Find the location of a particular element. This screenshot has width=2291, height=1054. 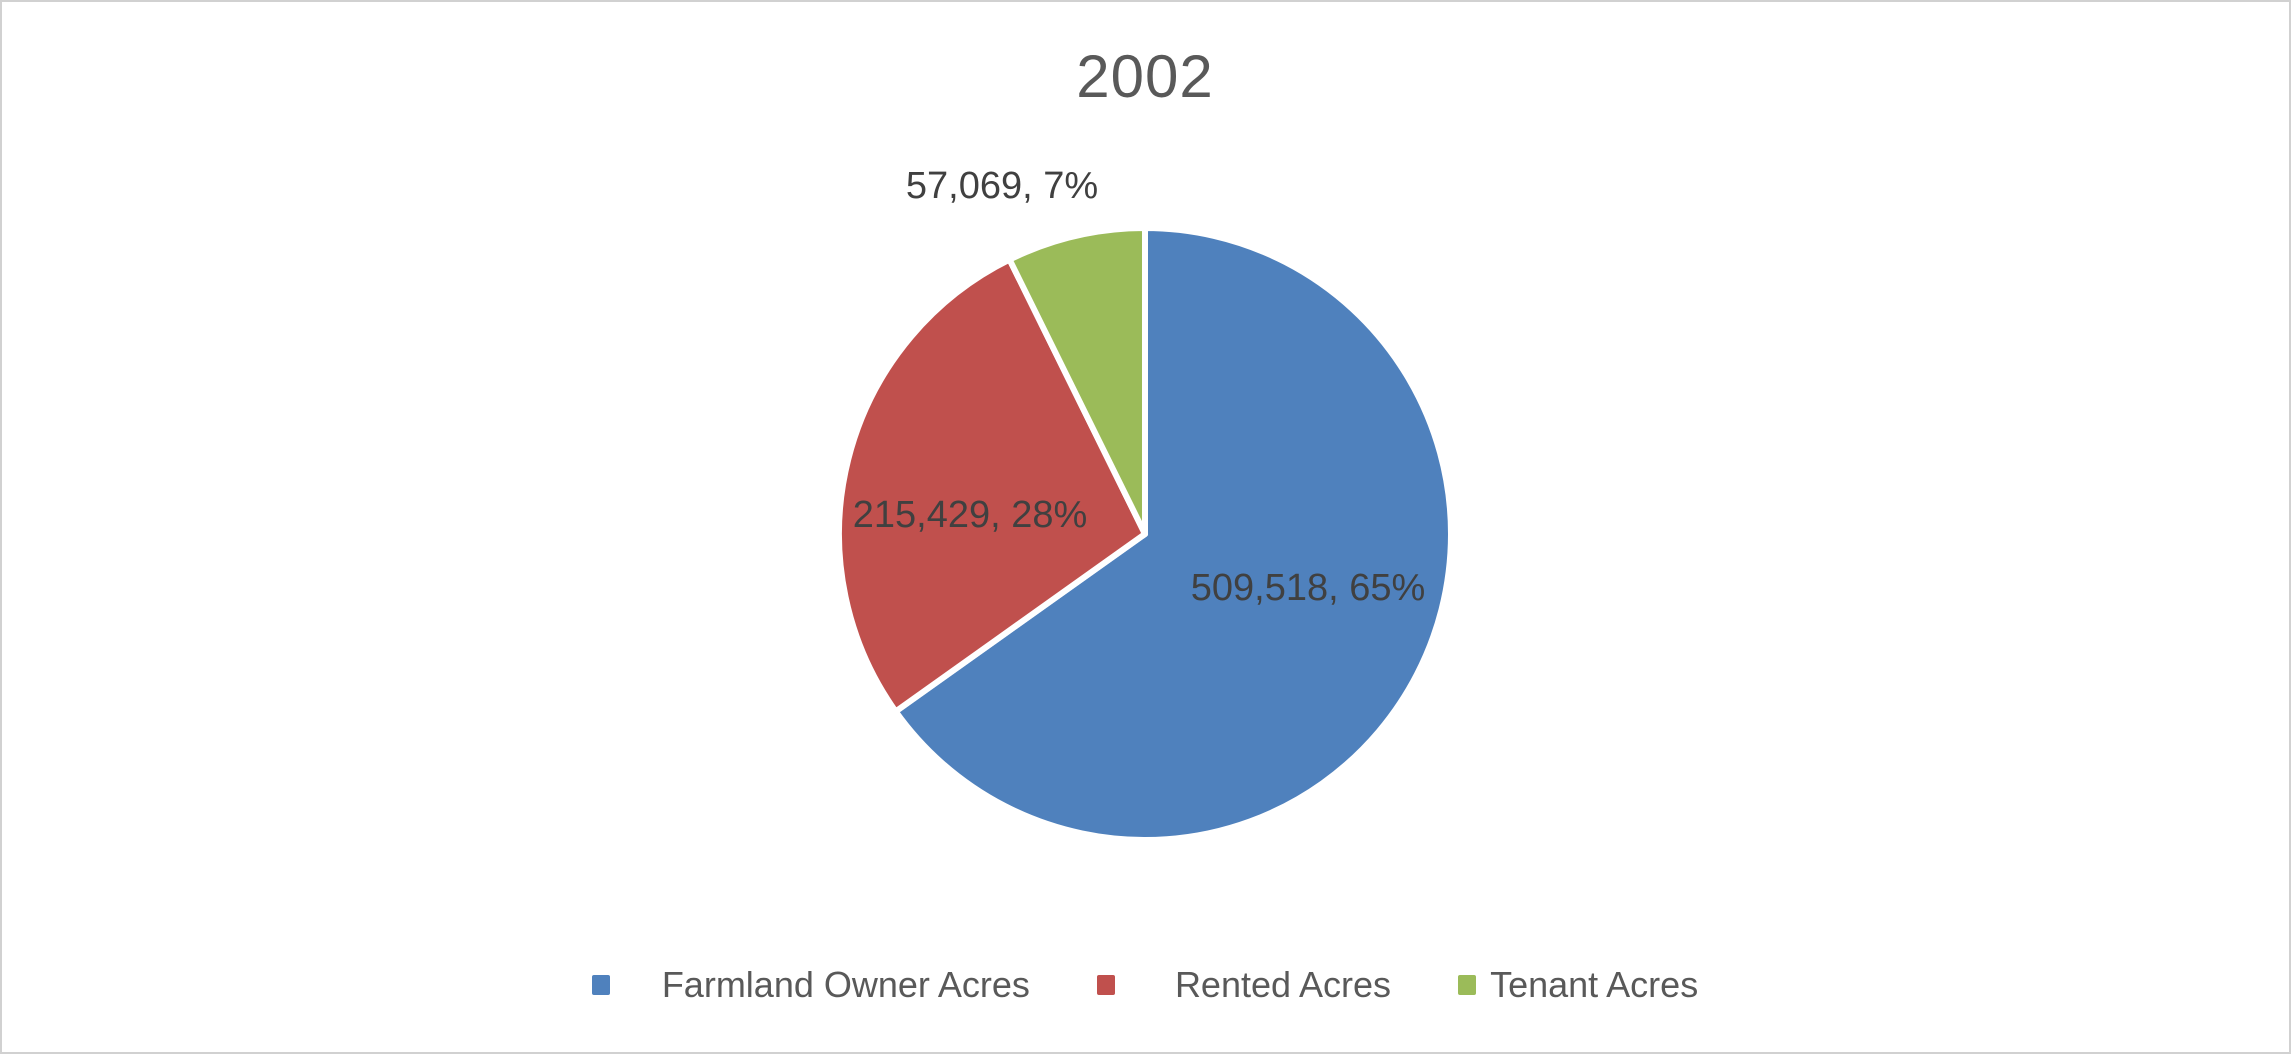

legend-item-farmland-owner-acres: Farmland Owner Acres is located at coordinates (810, 984).